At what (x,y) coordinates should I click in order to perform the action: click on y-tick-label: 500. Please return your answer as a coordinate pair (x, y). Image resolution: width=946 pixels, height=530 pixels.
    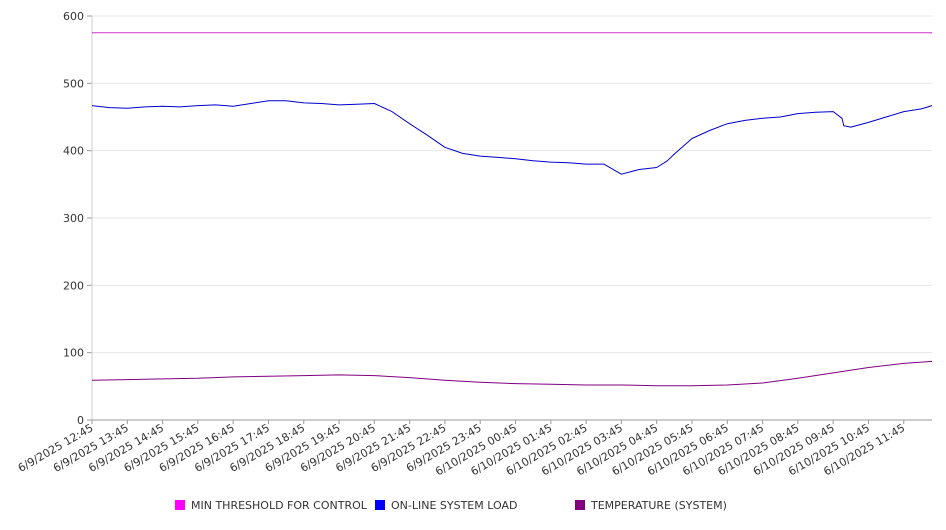
    Looking at the image, I should click on (73, 83).